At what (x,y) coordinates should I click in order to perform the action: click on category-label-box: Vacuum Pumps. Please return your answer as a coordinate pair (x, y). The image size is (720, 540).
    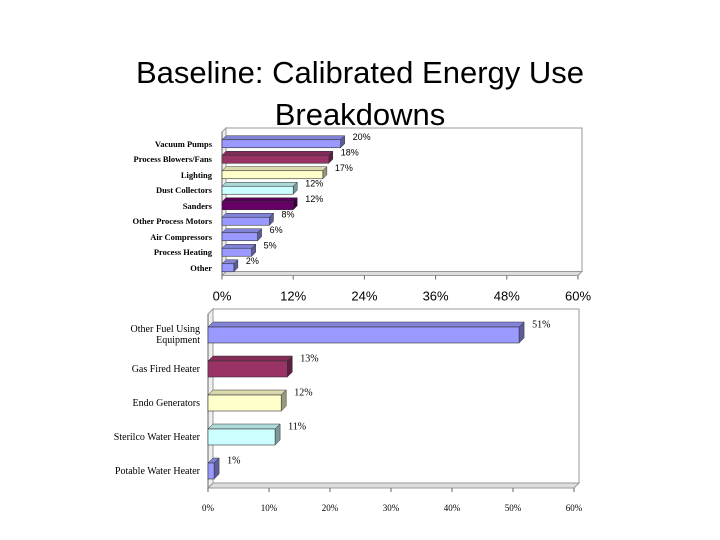
    Looking at the image, I should click on (183, 143).